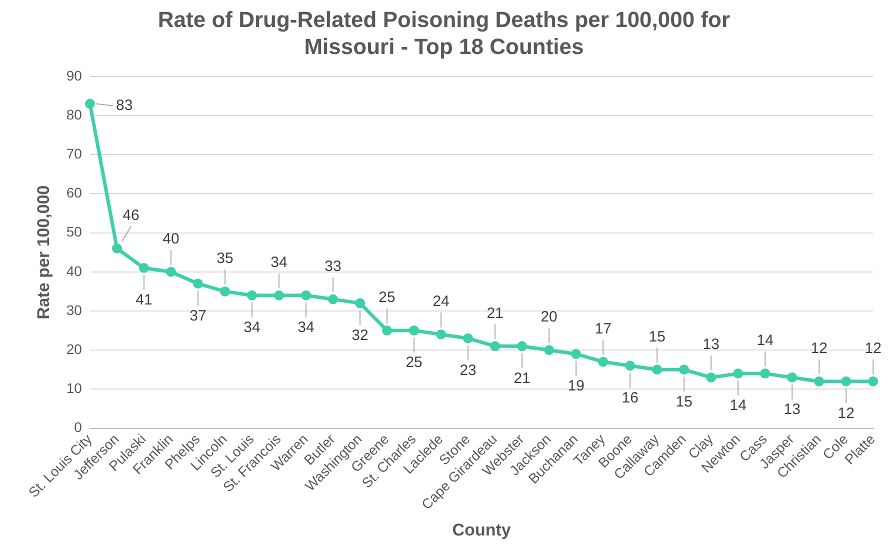 Image resolution: width=888 pixels, height=546 pixels. Describe the element at coordinates (144, 300) in the screenshot. I see `data-label: 41` at that location.